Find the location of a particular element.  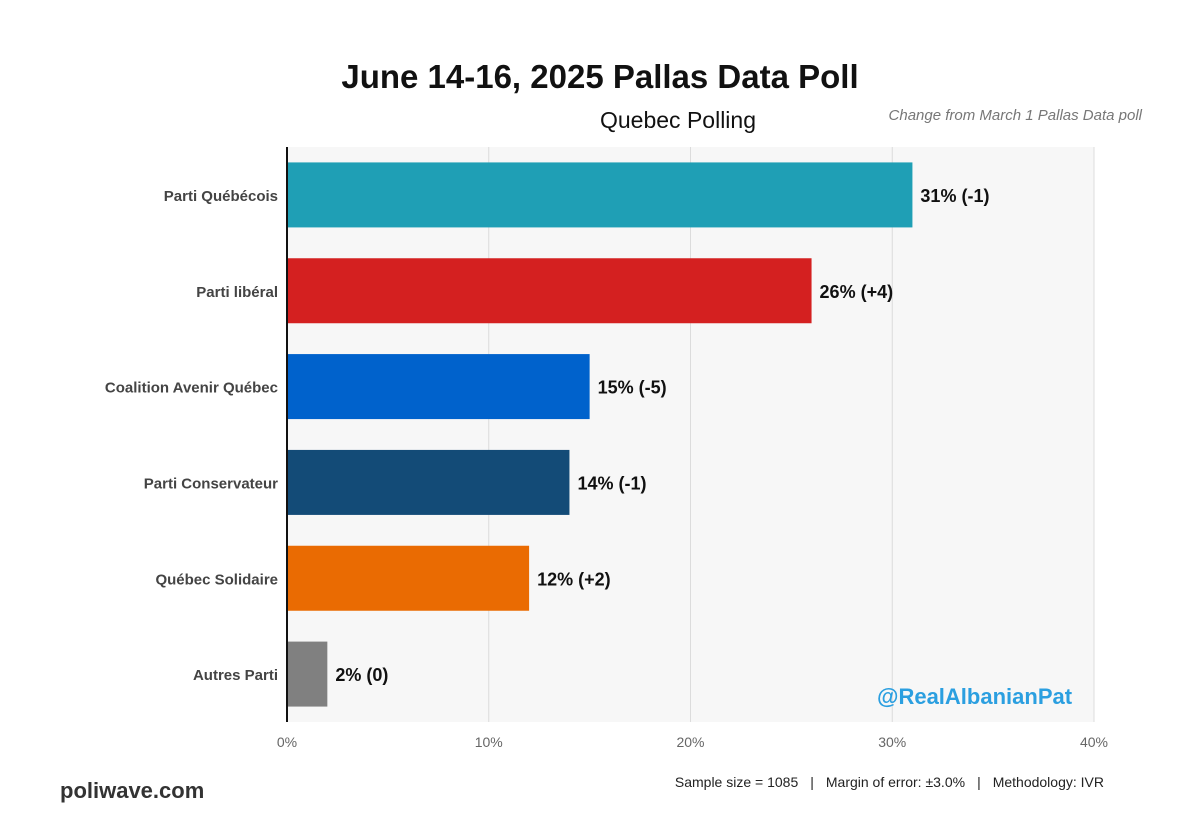

data-label: 14% (-1) is located at coordinates (611, 483).